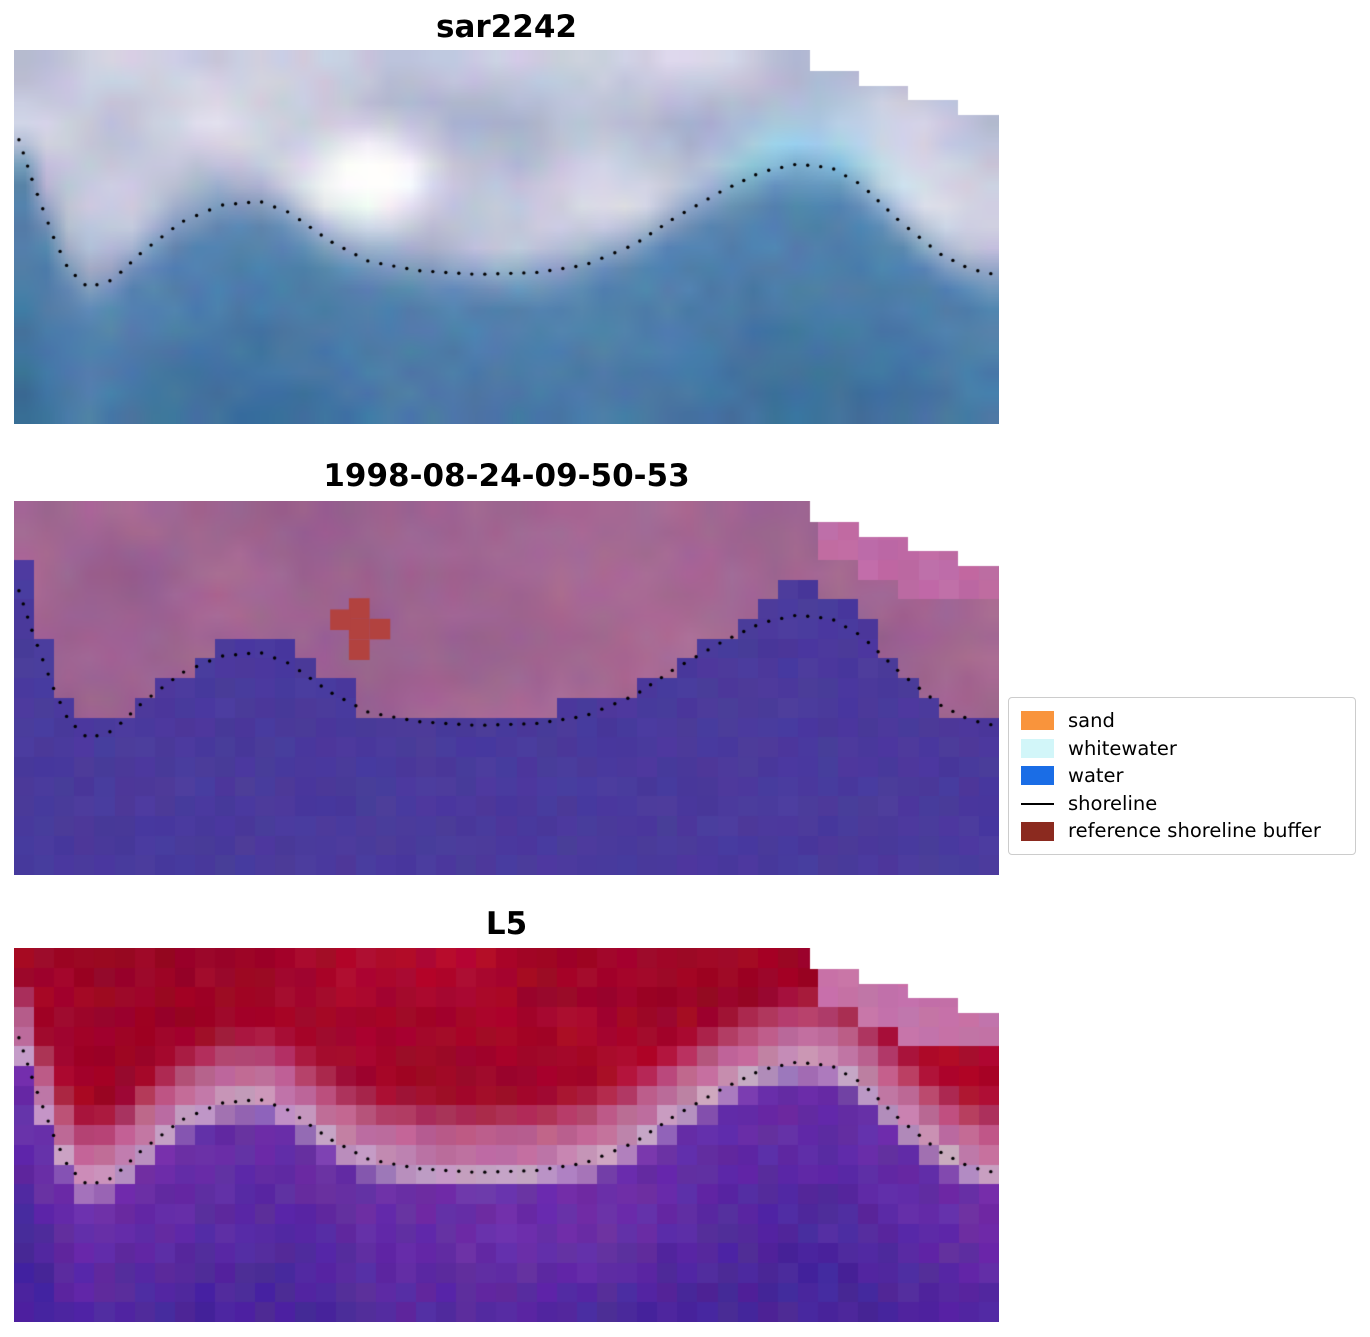 The height and width of the screenshot is (1337, 1370). What do you see at coordinates (1037, 748) in the screenshot?
I see `whitewater-color-swatch-icon` at bounding box center [1037, 748].